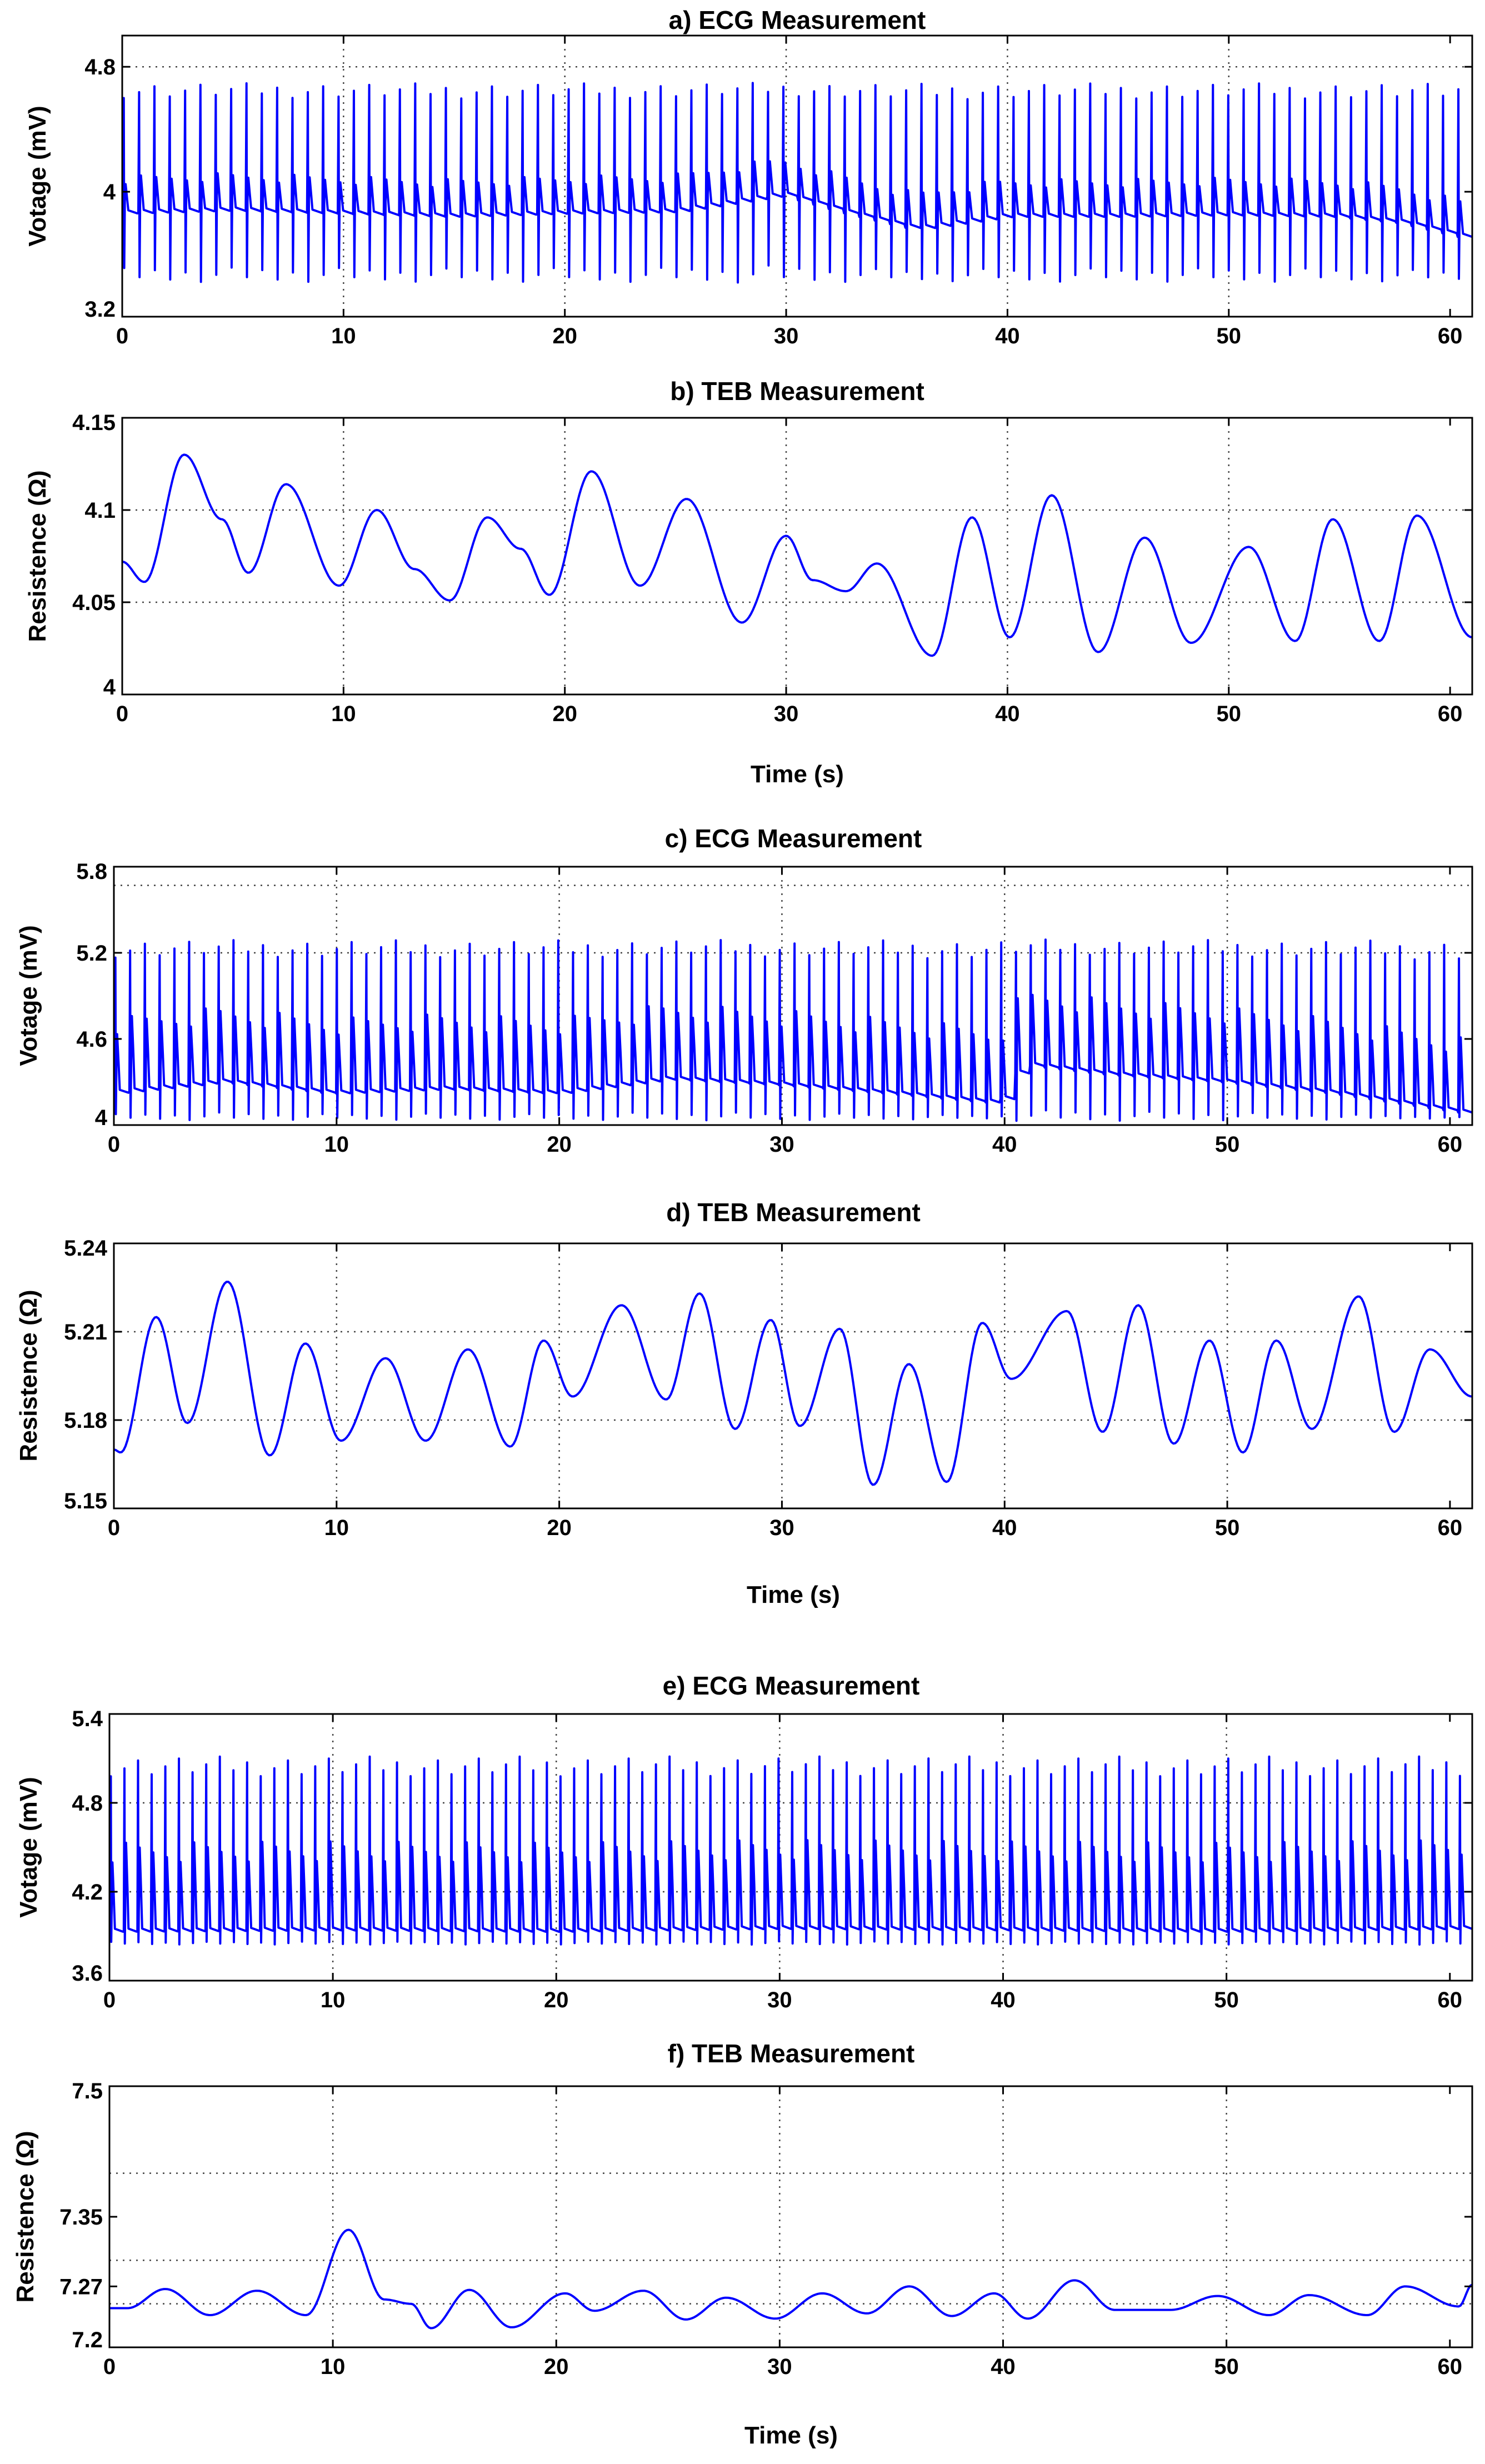 Image resolution: width=1485 pixels, height=2464 pixels. What do you see at coordinates (1227, 1144) in the screenshot?
I see `panel-c-xtick-label: 50` at bounding box center [1227, 1144].